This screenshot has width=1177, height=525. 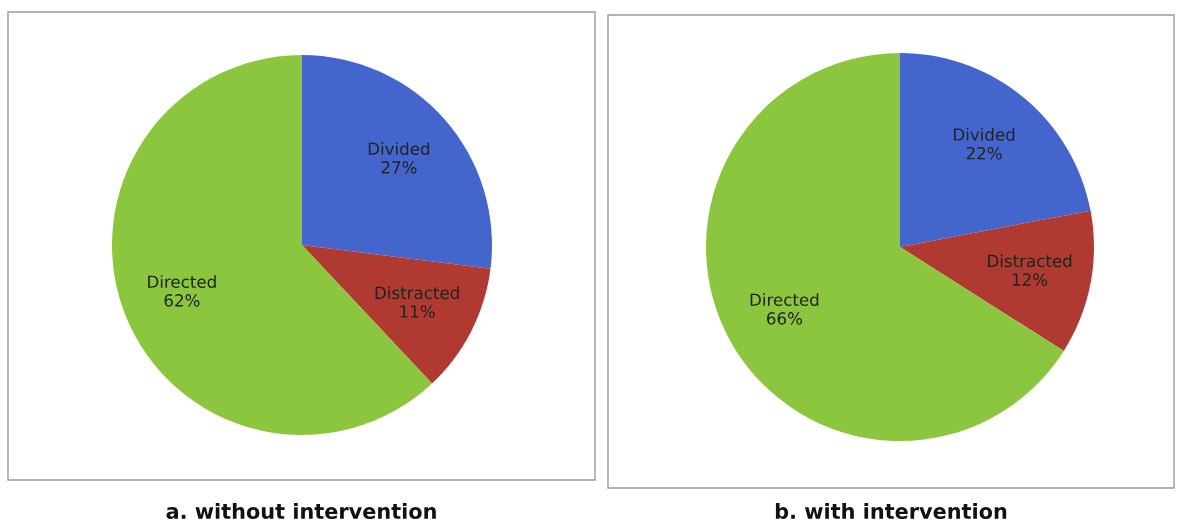 What do you see at coordinates (984, 153) in the screenshot?
I see `data-label: 22%` at bounding box center [984, 153].